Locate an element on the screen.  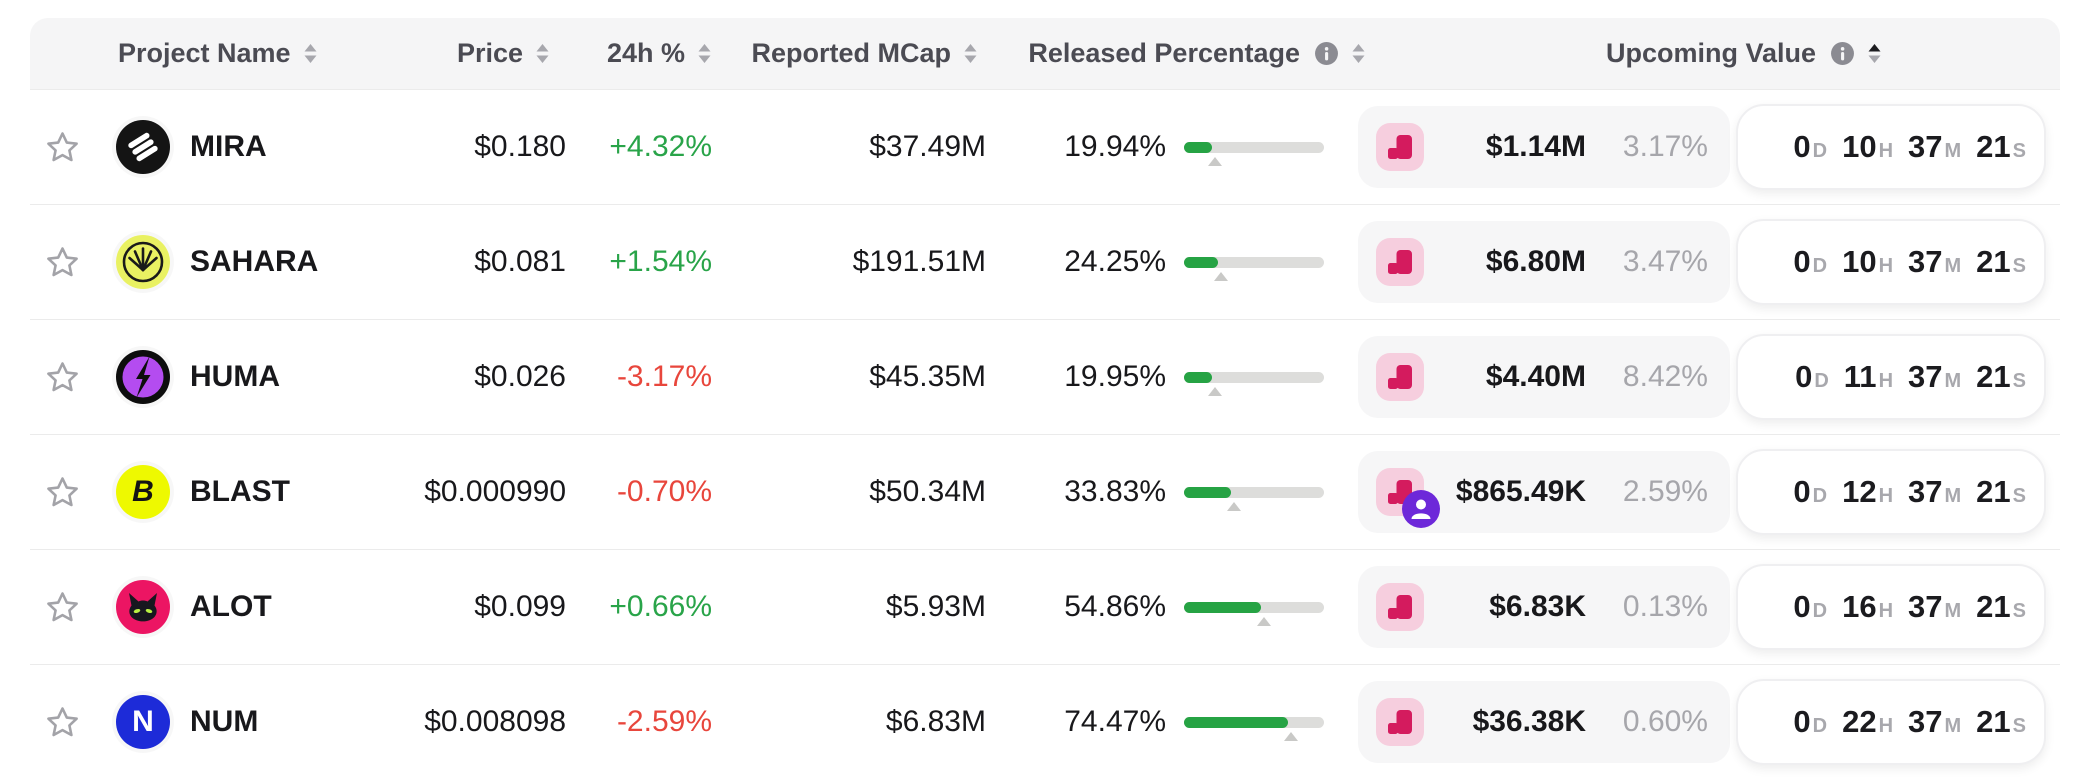
change-24h-value: +1.54% is located at coordinates (660, 261).